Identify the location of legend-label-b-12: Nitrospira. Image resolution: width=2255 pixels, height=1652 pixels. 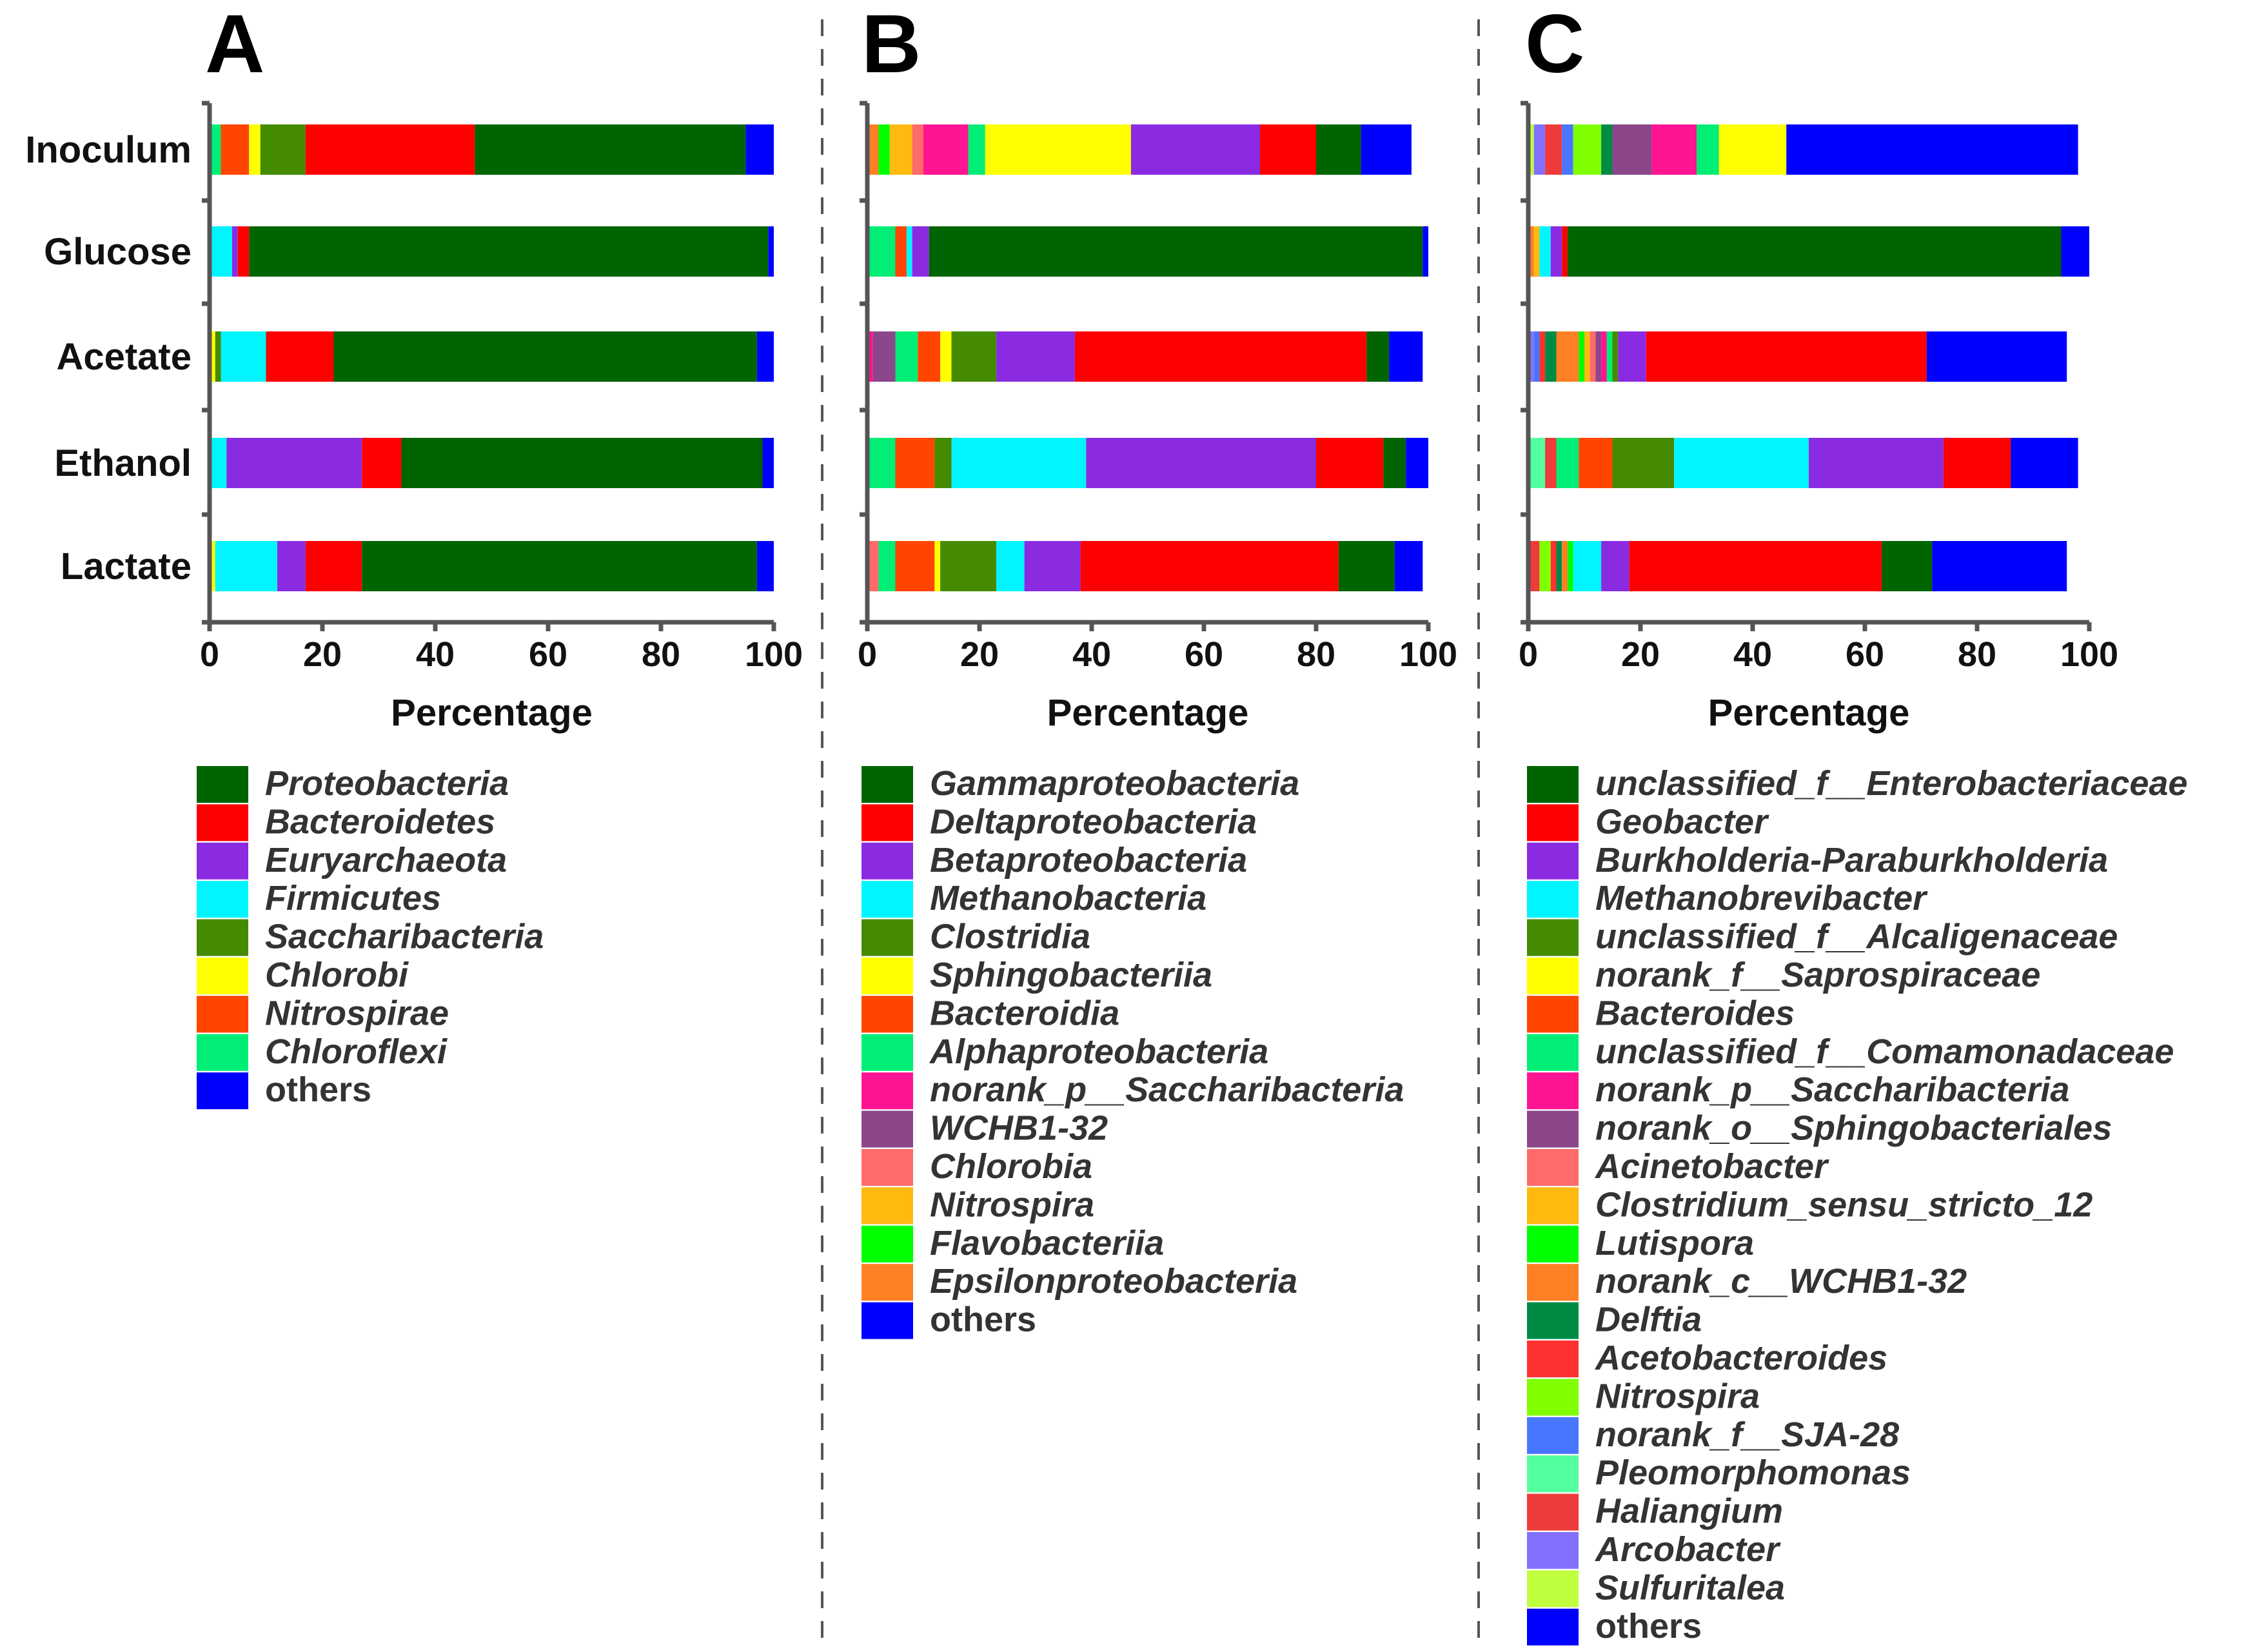
(1012, 1205).